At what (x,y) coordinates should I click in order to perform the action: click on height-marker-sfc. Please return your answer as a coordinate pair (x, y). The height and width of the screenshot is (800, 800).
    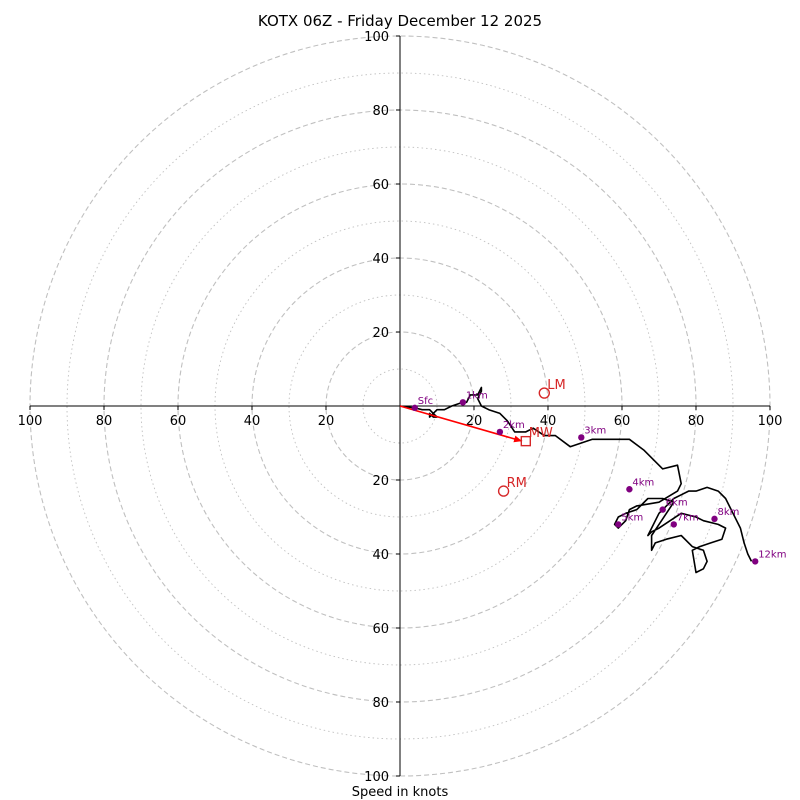
    Looking at the image, I should click on (414, 408).